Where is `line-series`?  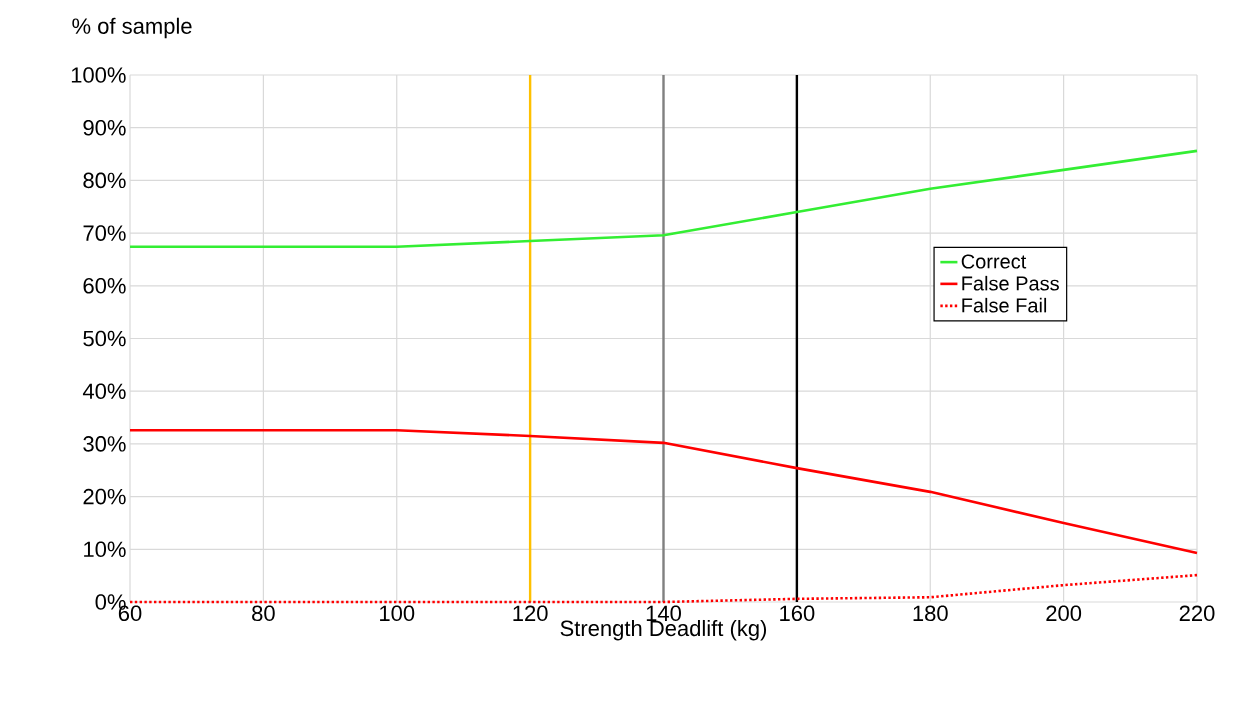
line-series is located at coordinates (663, 199).